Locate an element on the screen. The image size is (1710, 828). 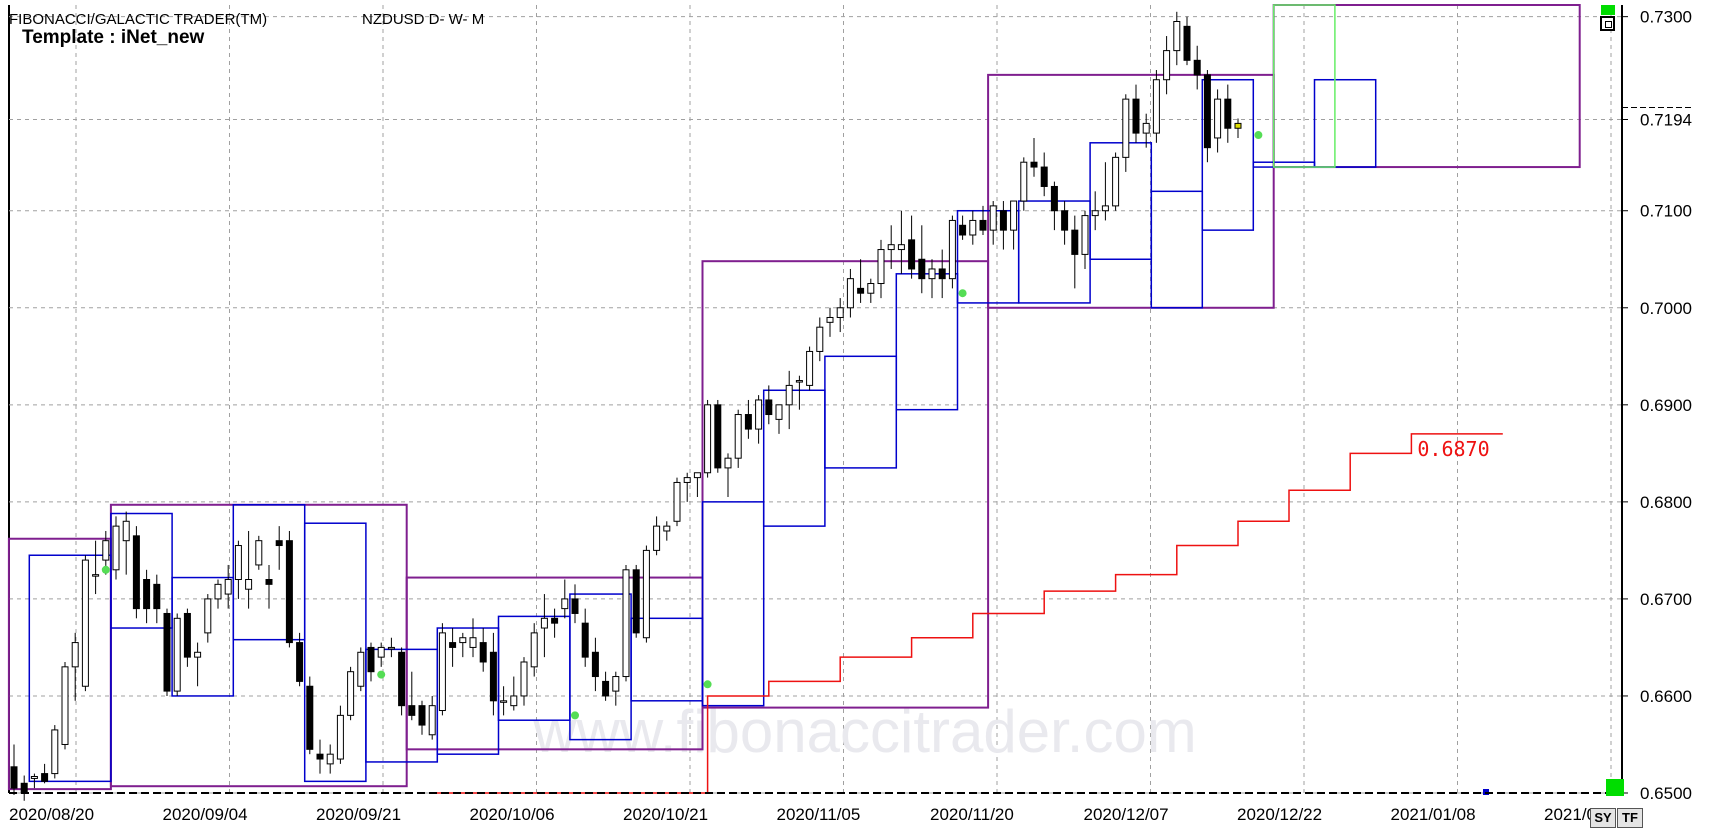
tf-button: TF is located at coordinates (1630, 818).